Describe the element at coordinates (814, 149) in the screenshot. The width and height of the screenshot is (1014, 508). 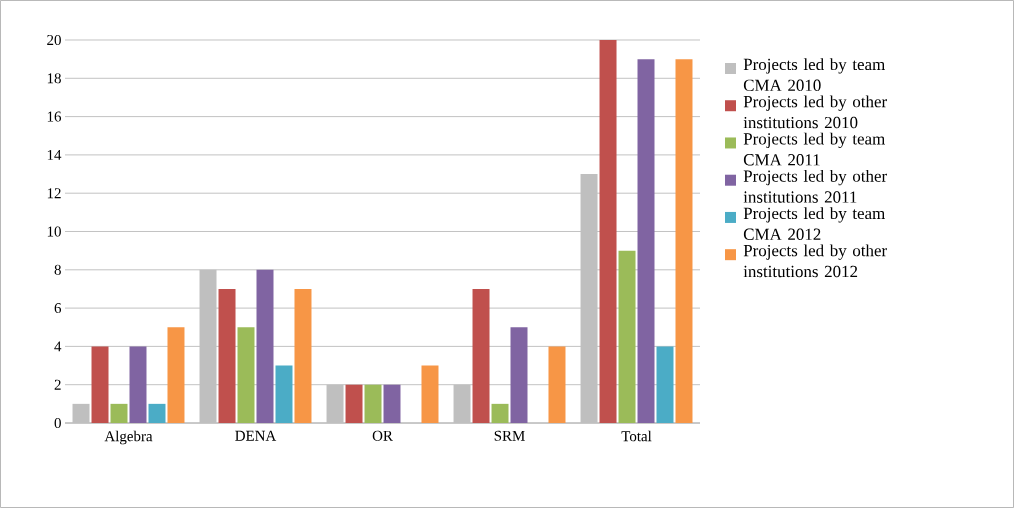
I see `legend-label: Projects led by team CMA 2011` at that location.